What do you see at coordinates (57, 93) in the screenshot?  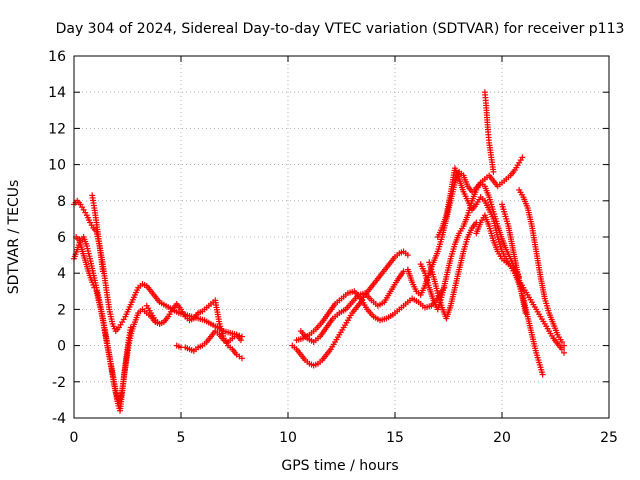 I see `y-tick-label: 14` at bounding box center [57, 93].